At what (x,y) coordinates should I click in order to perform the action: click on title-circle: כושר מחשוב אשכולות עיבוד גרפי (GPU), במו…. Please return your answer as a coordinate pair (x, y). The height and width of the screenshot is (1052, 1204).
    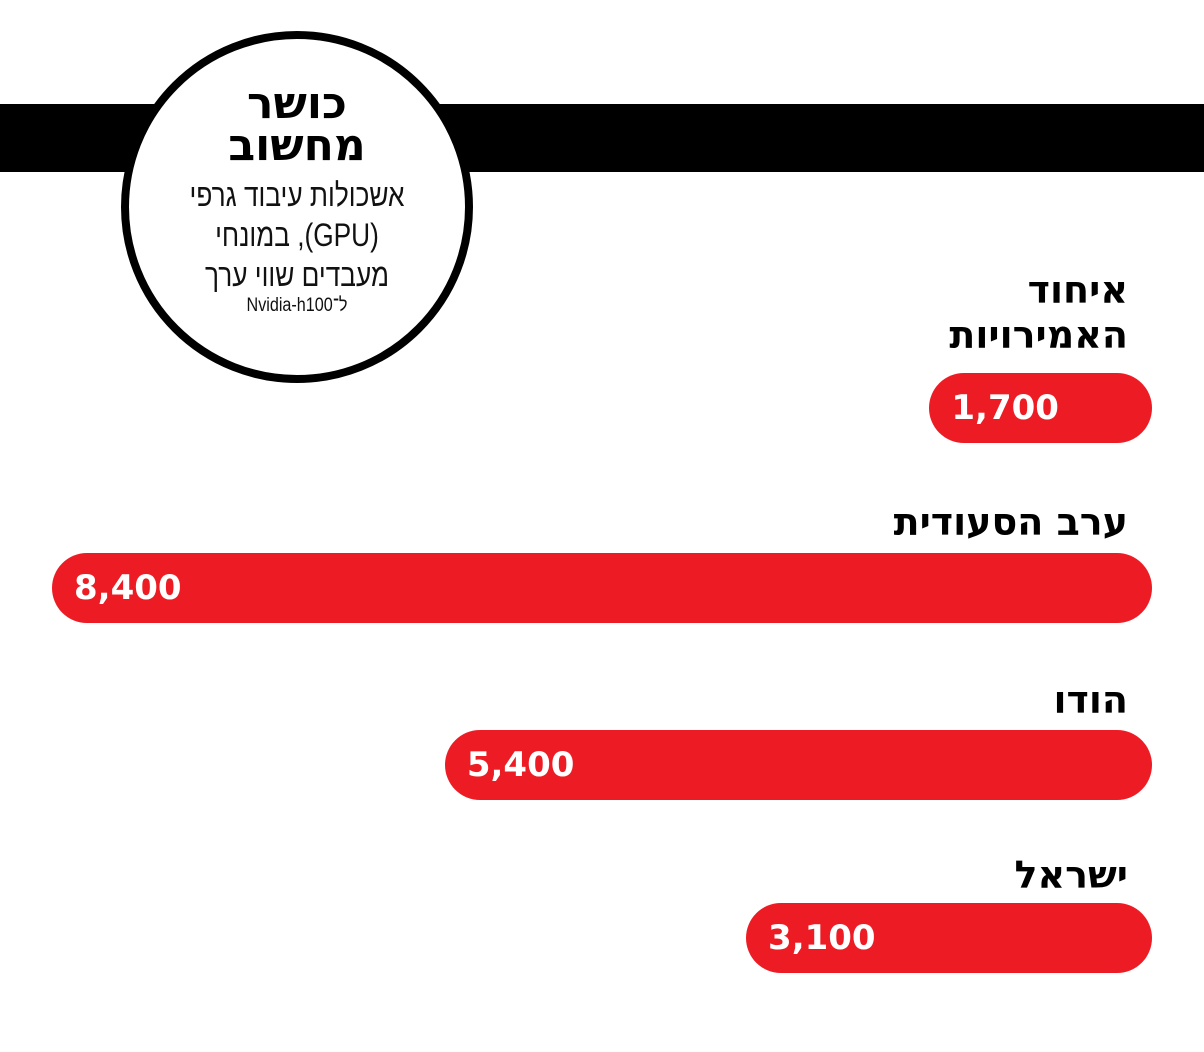
    Looking at the image, I should click on (297, 207).